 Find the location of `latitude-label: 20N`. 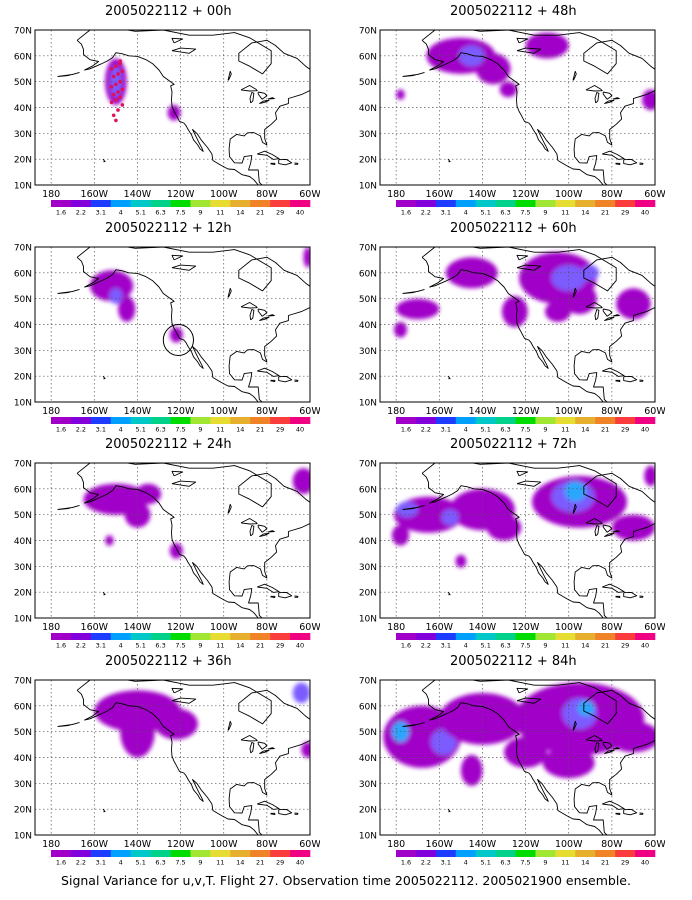

latitude-label: 20N is located at coordinates (23, 594).